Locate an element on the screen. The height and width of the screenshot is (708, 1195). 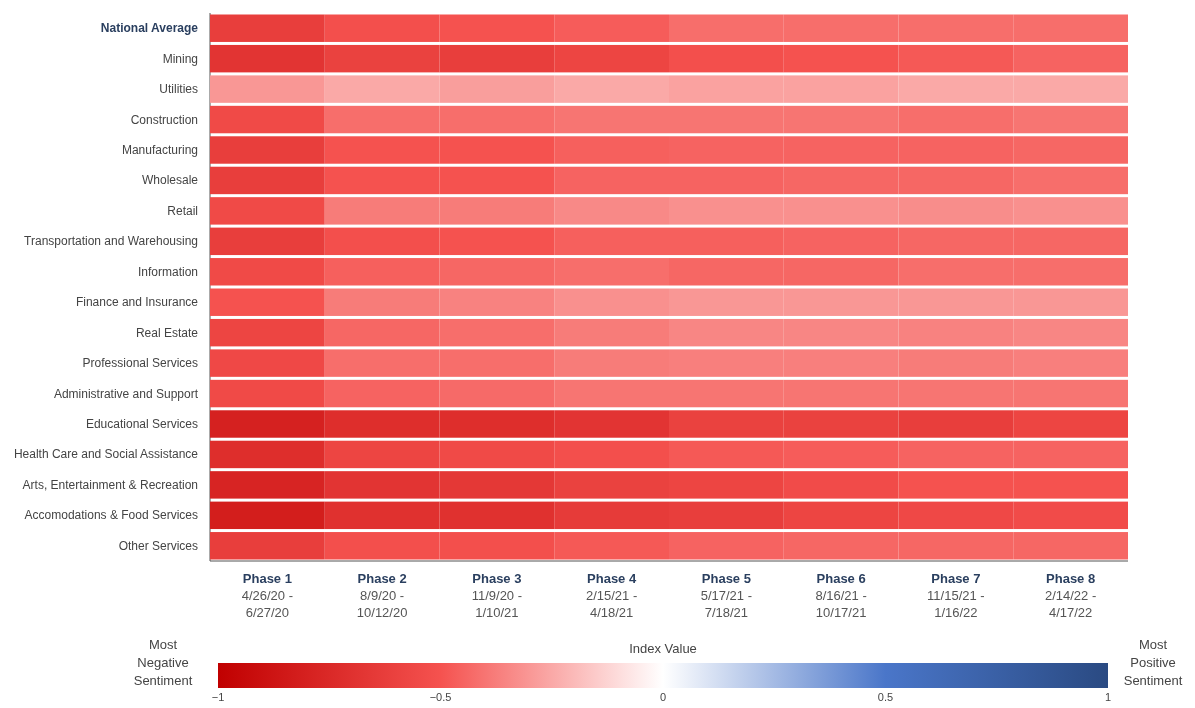
y-tick-label: Arts, Entertainment & Recreation is located at coordinates (110, 484).